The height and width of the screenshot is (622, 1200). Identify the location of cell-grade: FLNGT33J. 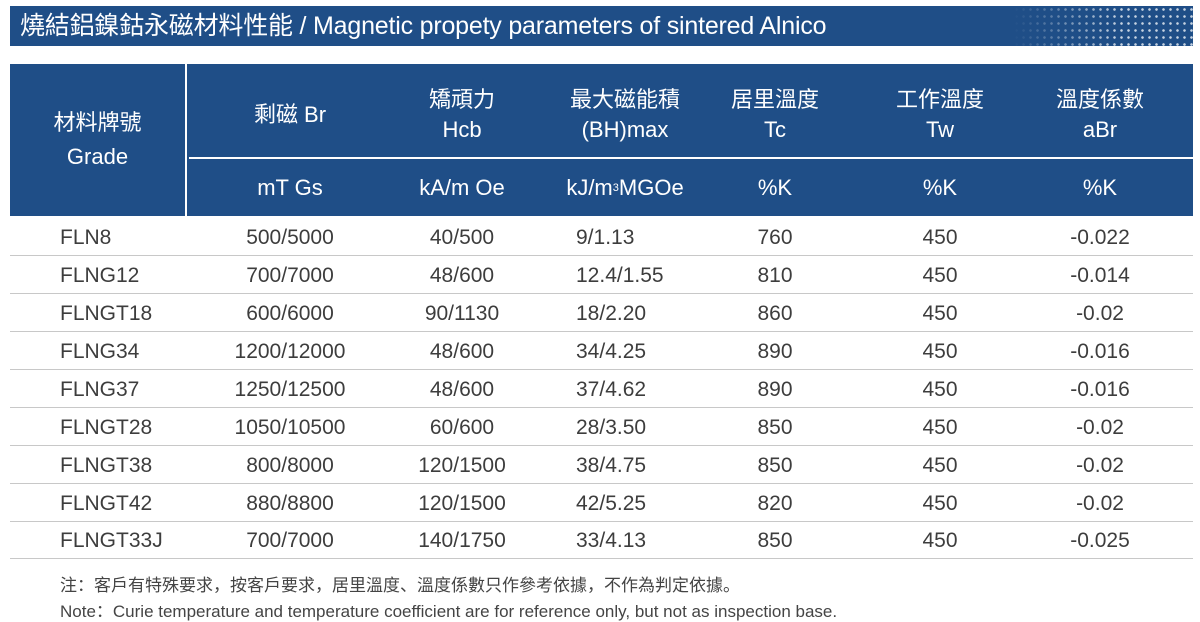
(111, 540).